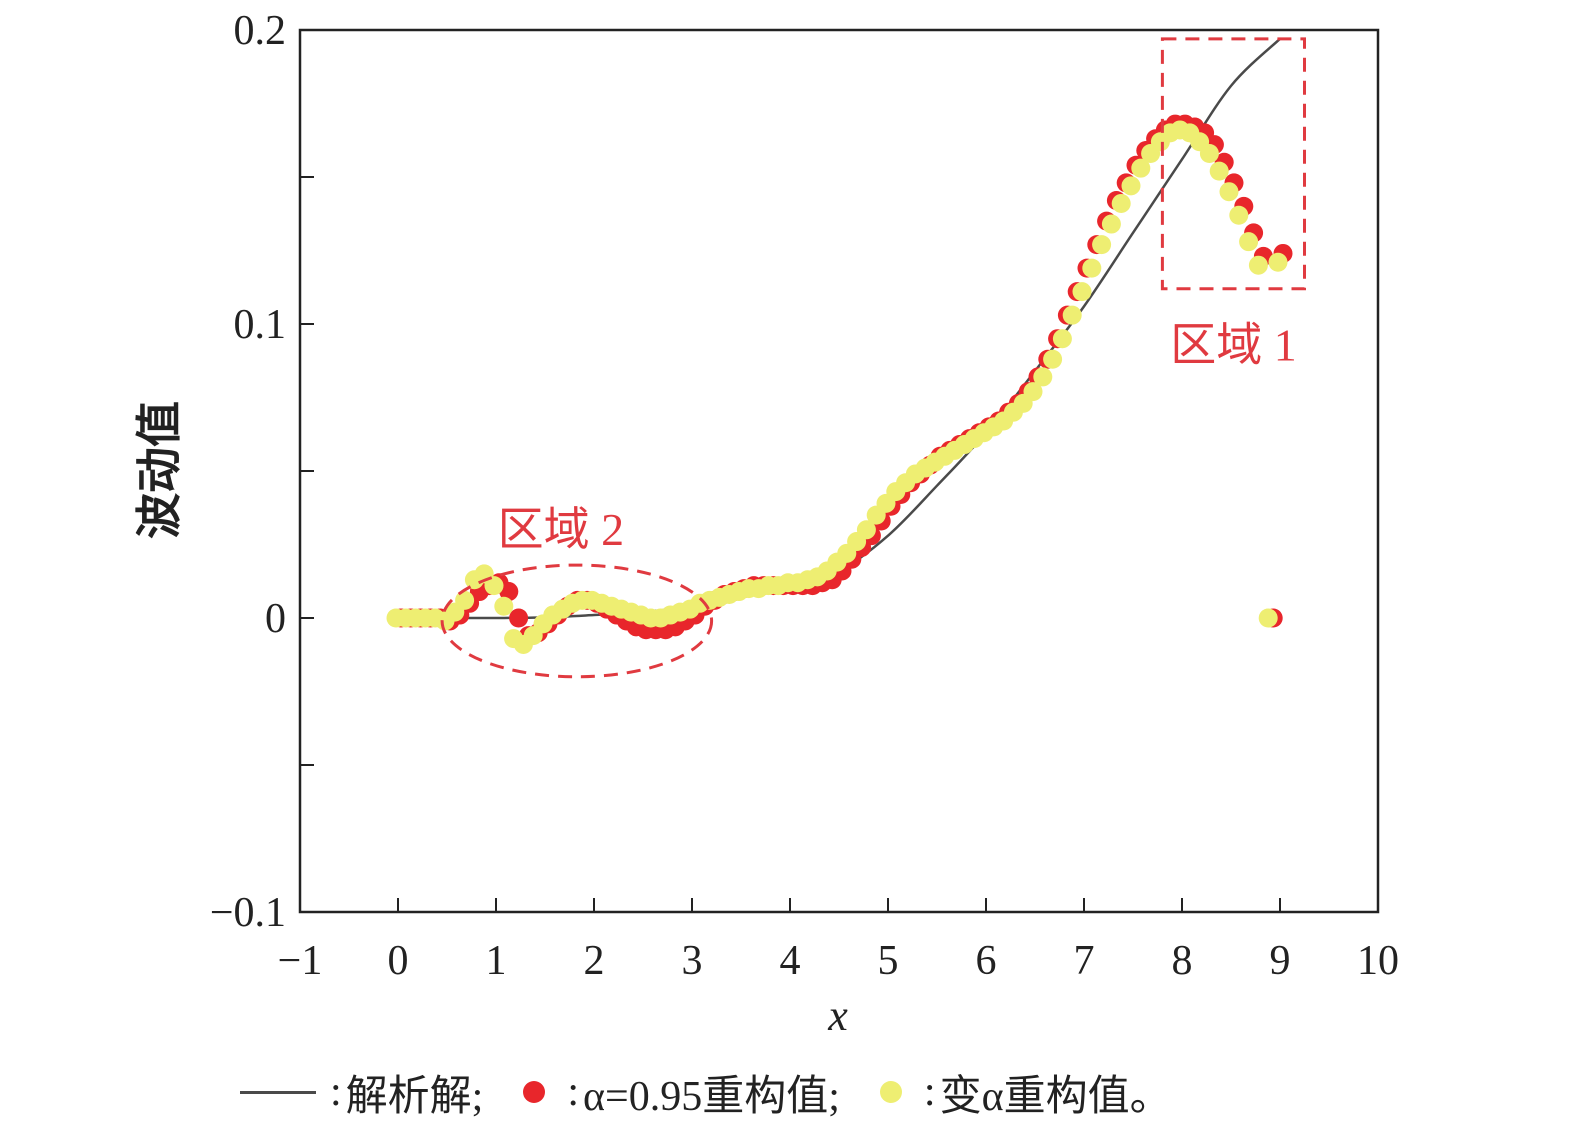  What do you see at coordinates (1084, 961) in the screenshot?
I see `x-tick-label: 7` at bounding box center [1084, 961].